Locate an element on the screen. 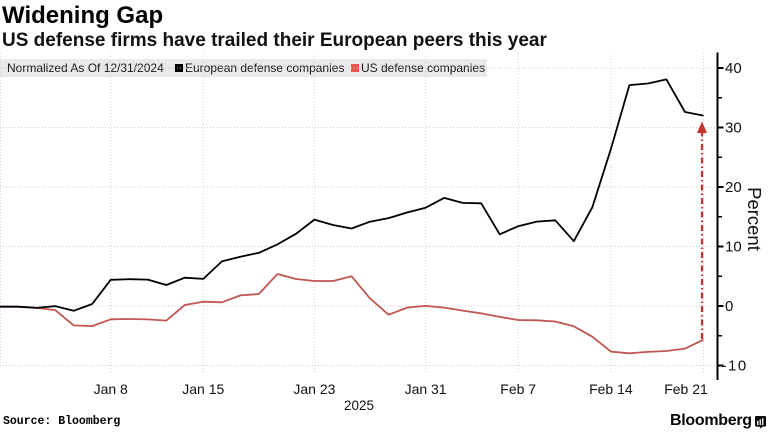 Image resolution: width=768 pixels, height=432 pixels. svg-text: 40 is located at coordinates (733, 68).